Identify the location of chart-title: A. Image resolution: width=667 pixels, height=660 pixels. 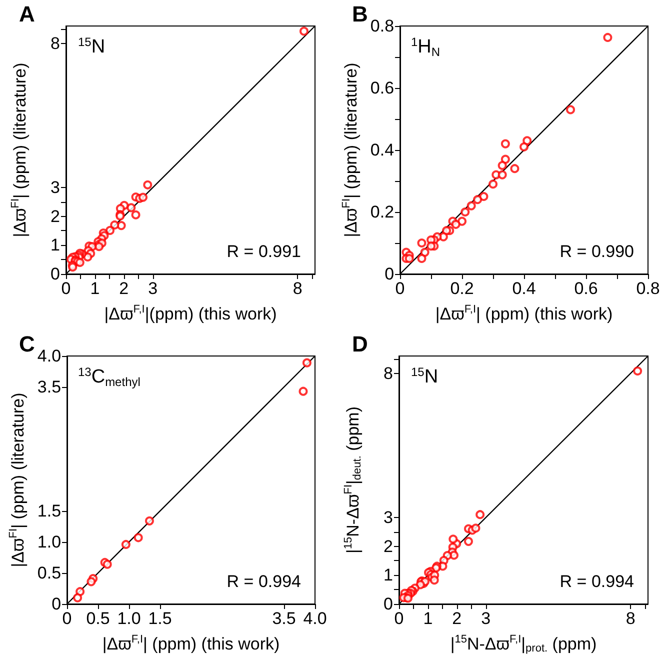
(27, 14).